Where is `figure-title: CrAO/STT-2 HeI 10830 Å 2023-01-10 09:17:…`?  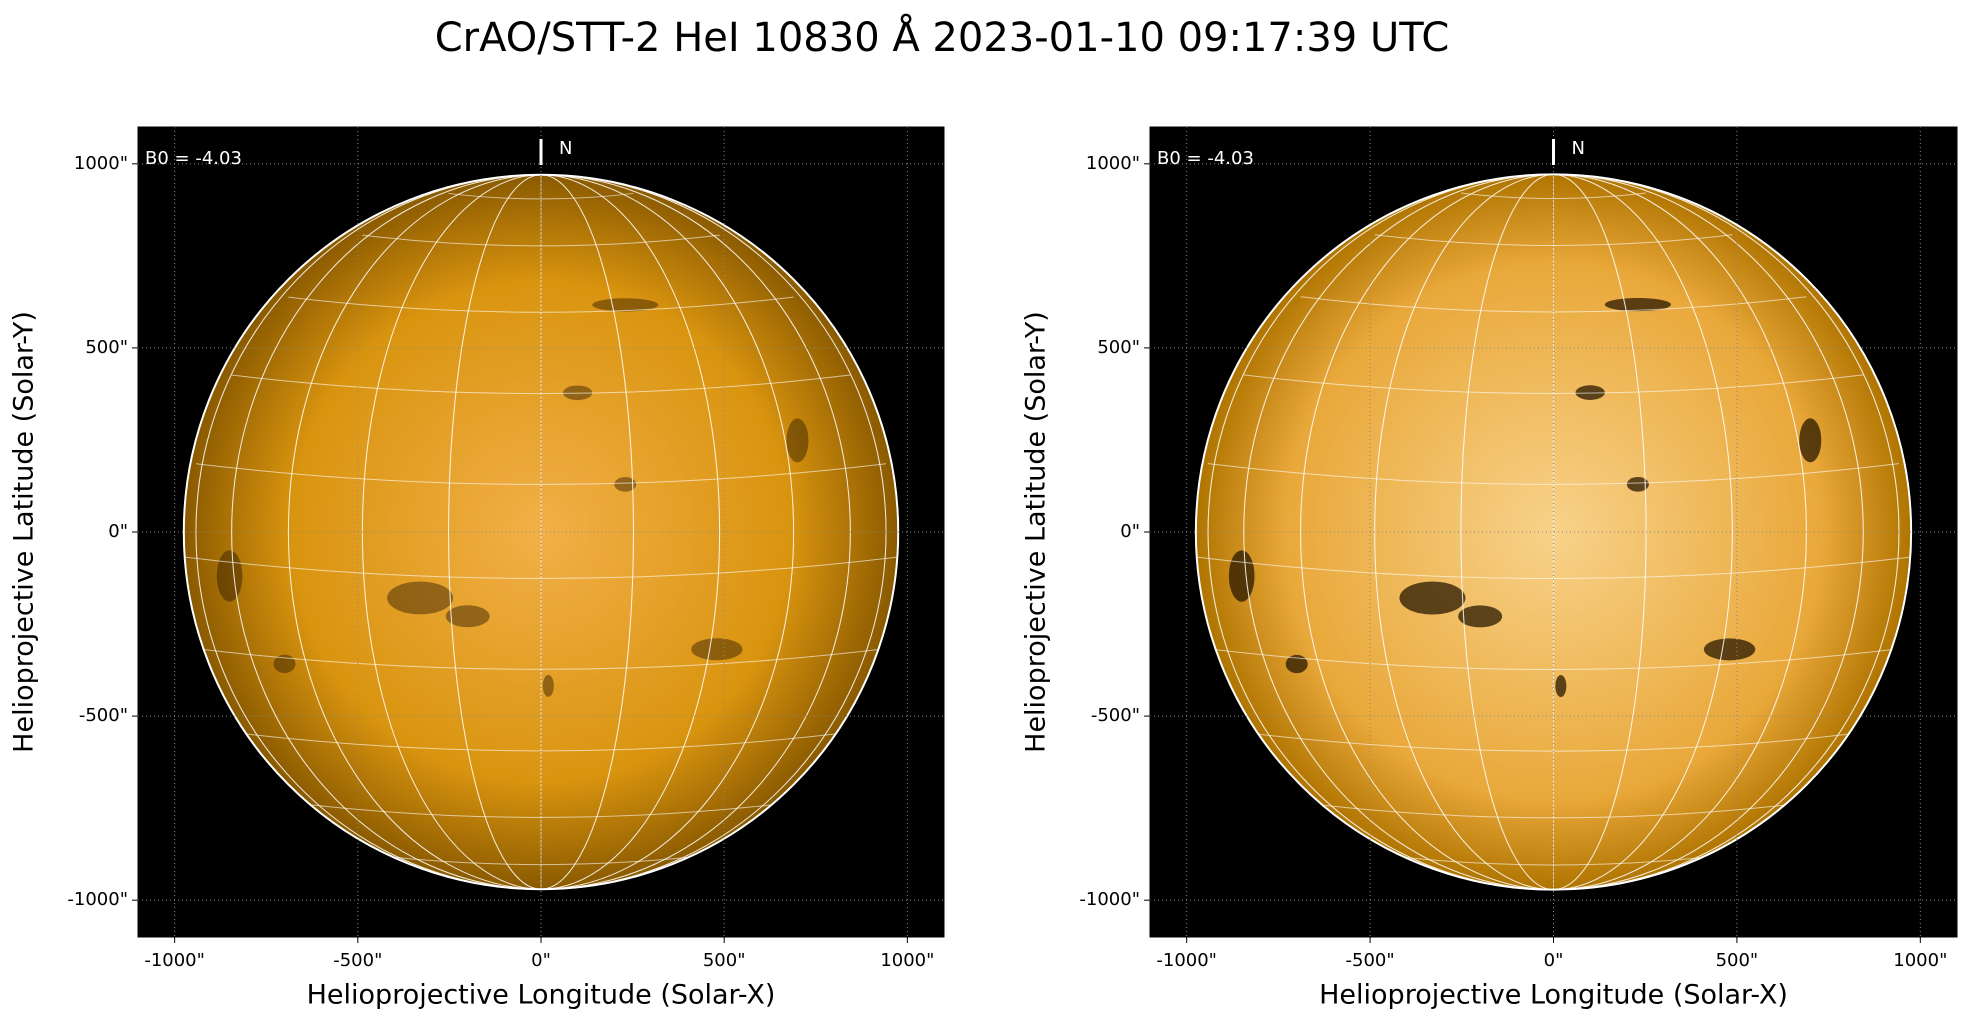
figure-title: CrAO/STT-2 HeI 10830 Å 2023-01-10 09:17:… is located at coordinates (942, 37).